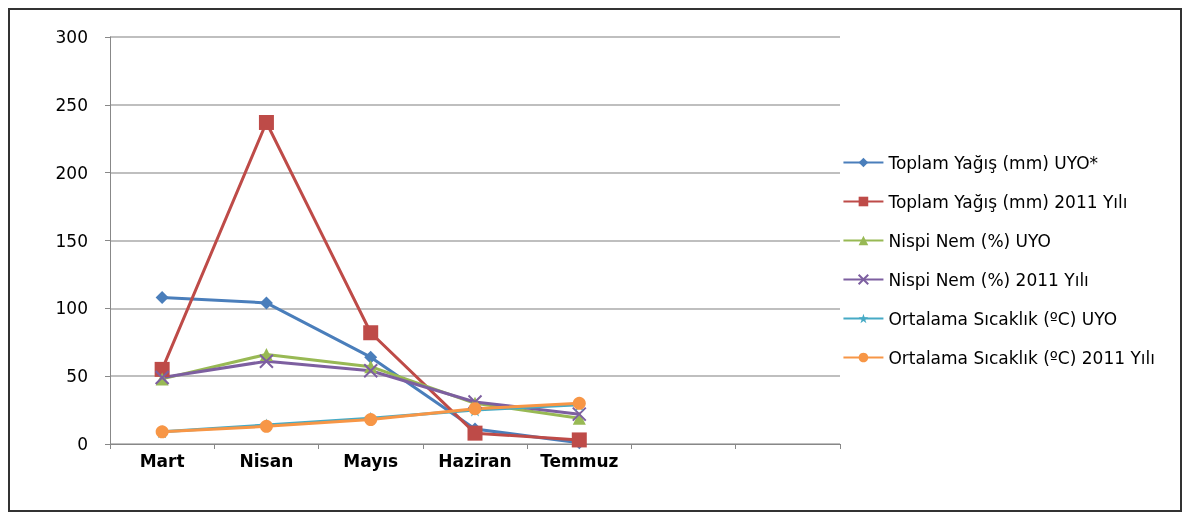  I want to click on y-tick-label: 300, so click(71, 37).